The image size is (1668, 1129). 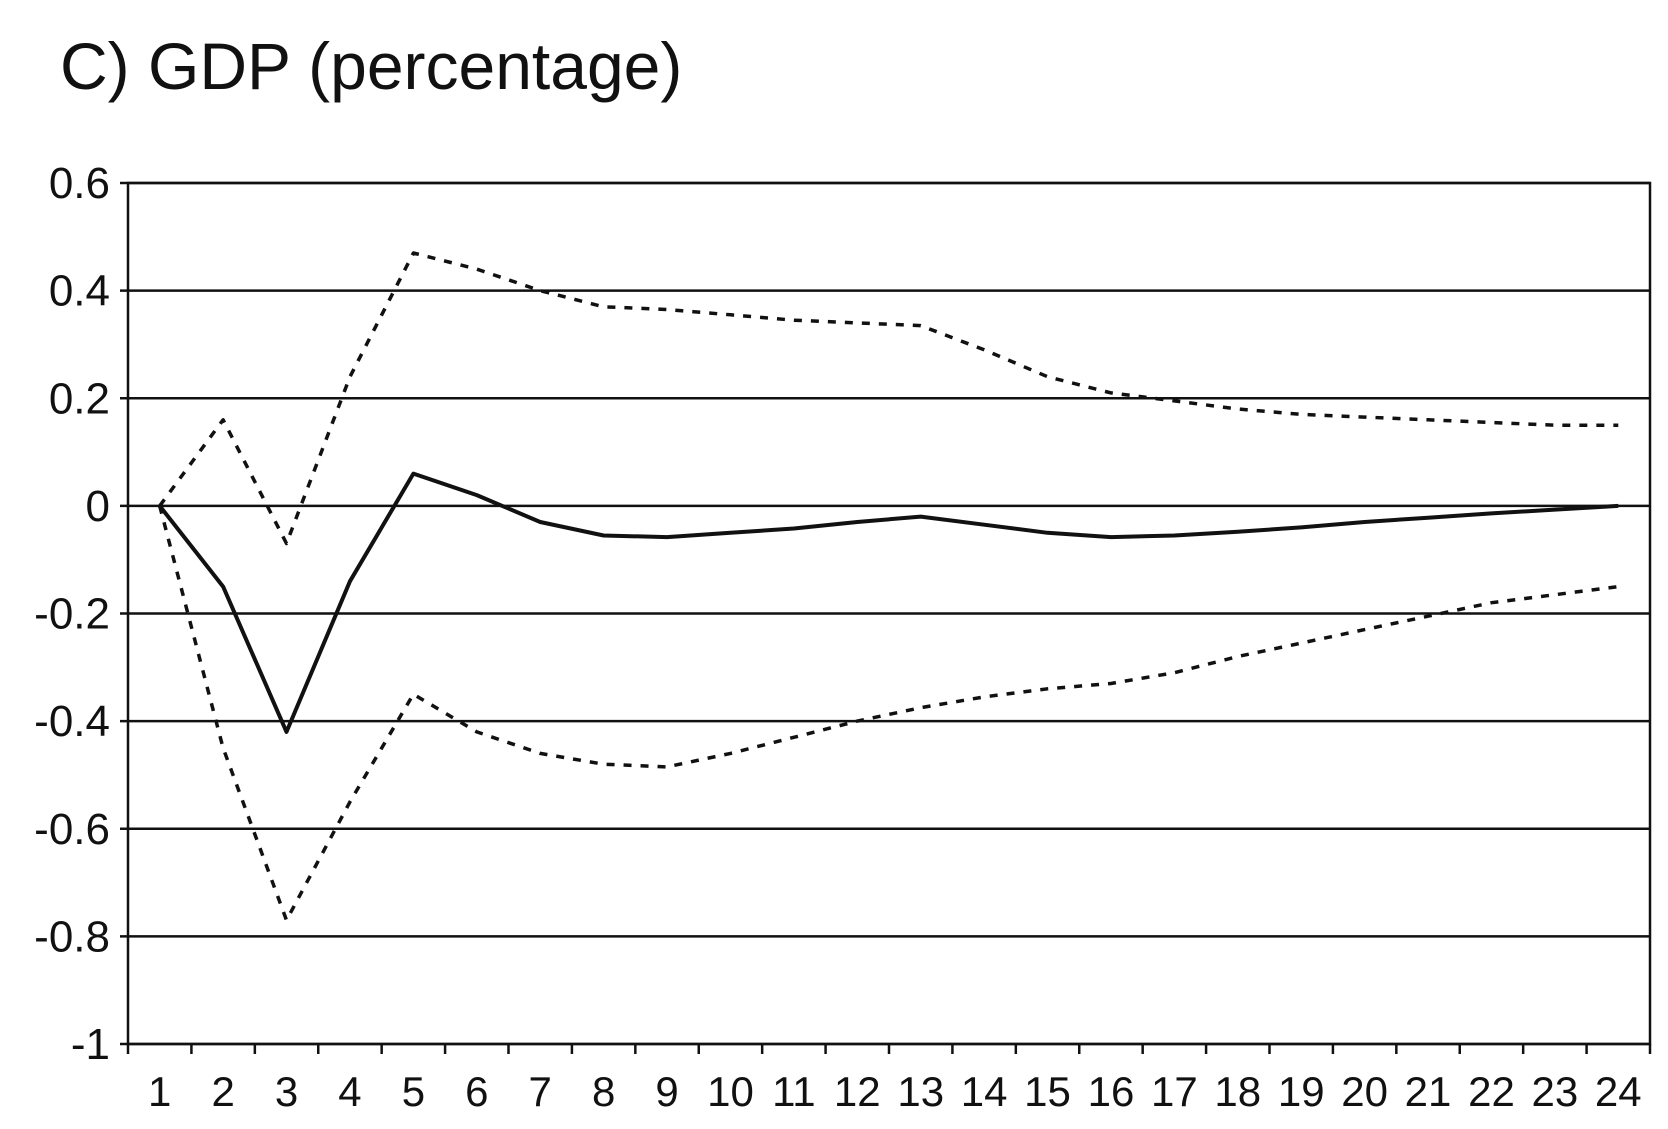 I want to click on x-tick-label: 12, so click(x=857, y=1091).